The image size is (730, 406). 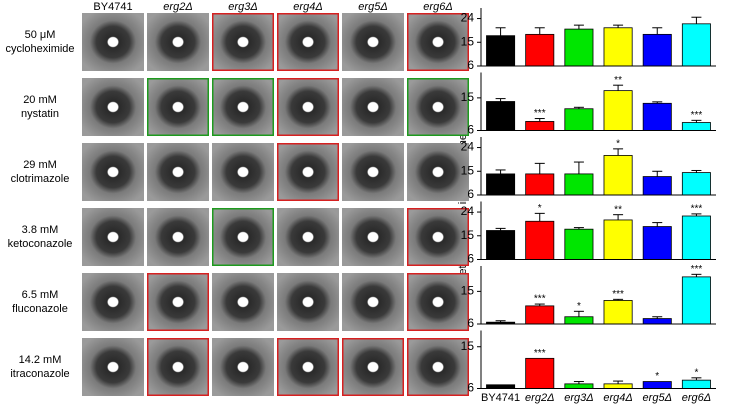 I want to click on column-header: erg3Δ, so click(x=242, y=7).